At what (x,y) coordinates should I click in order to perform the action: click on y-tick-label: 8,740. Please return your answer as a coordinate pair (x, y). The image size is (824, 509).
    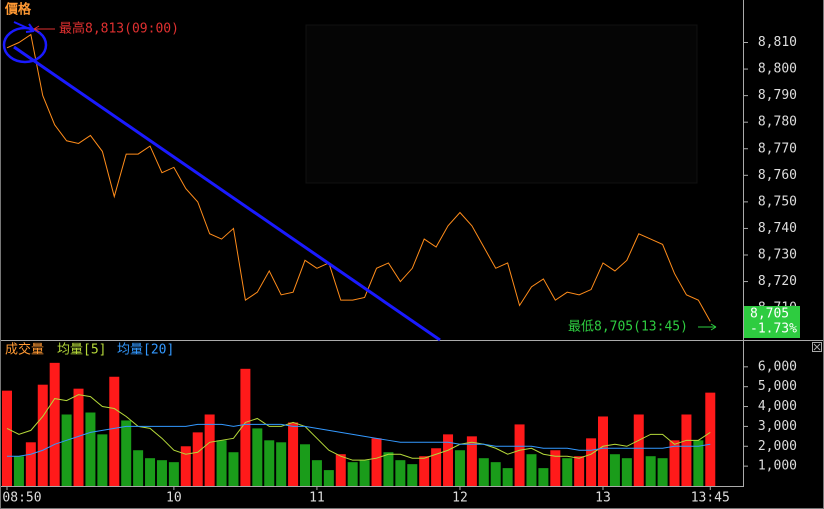
    Looking at the image, I should click on (777, 228).